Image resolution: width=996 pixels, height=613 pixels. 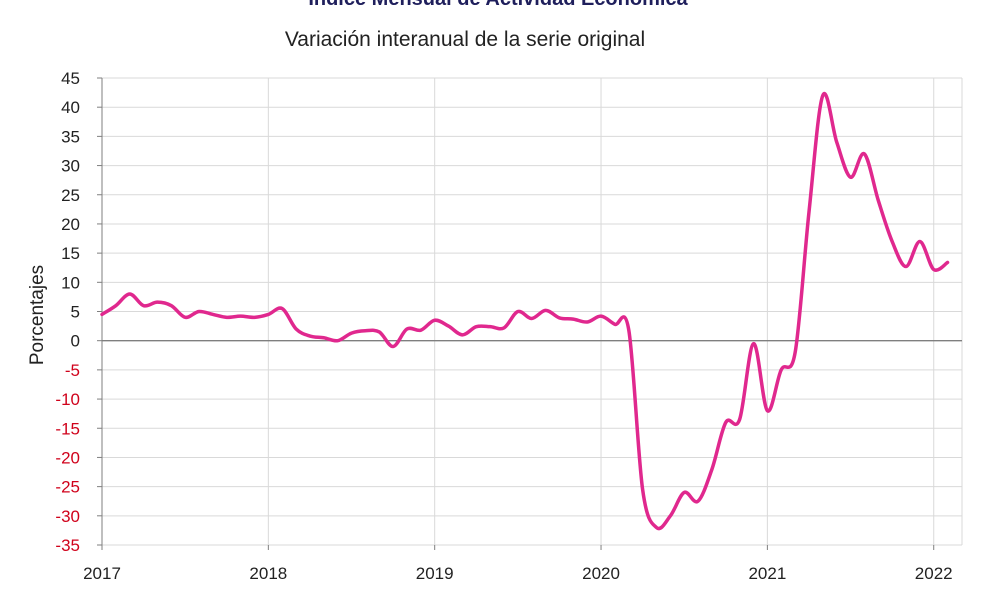 I want to click on x-tick-label: 2017, so click(x=102, y=573).